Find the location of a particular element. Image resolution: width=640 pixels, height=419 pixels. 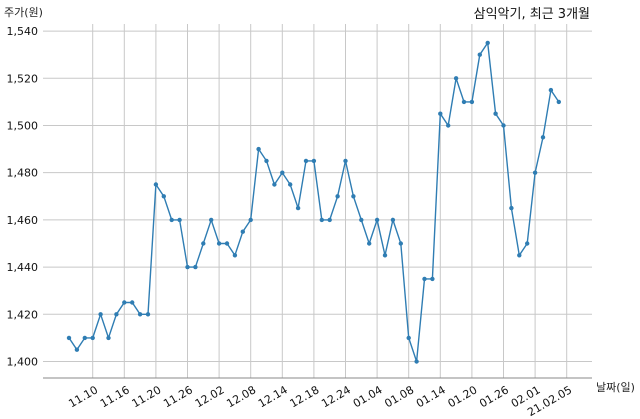

x-tick-label: 11.16 is located at coordinates (115, 396).